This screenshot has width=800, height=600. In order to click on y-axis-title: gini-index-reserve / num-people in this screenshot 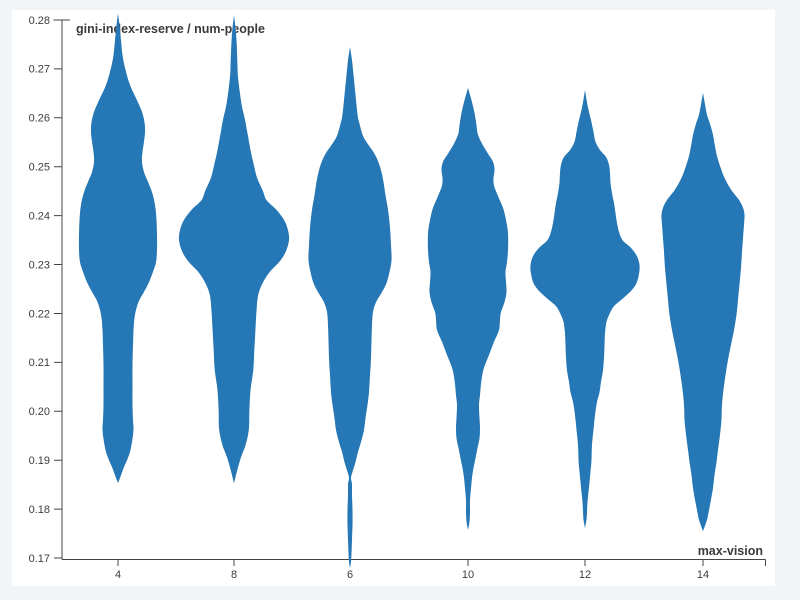, I will do `click(170, 29)`.